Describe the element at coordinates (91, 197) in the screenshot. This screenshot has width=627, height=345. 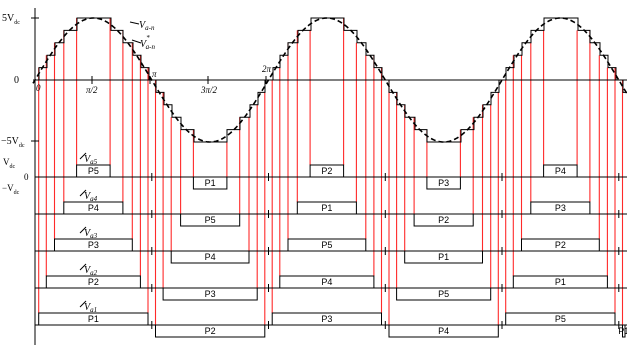
I see `row-label: Va4` at that location.